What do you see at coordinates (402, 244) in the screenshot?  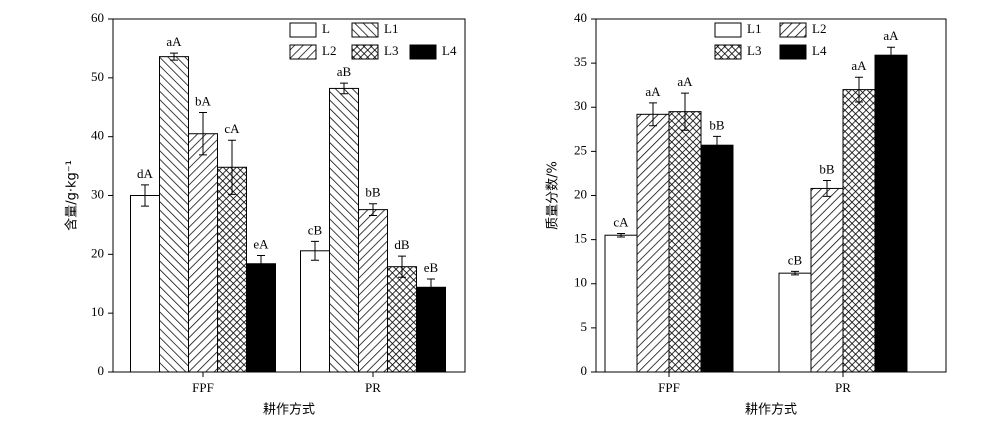 I see `significance-letter: dB` at bounding box center [402, 244].